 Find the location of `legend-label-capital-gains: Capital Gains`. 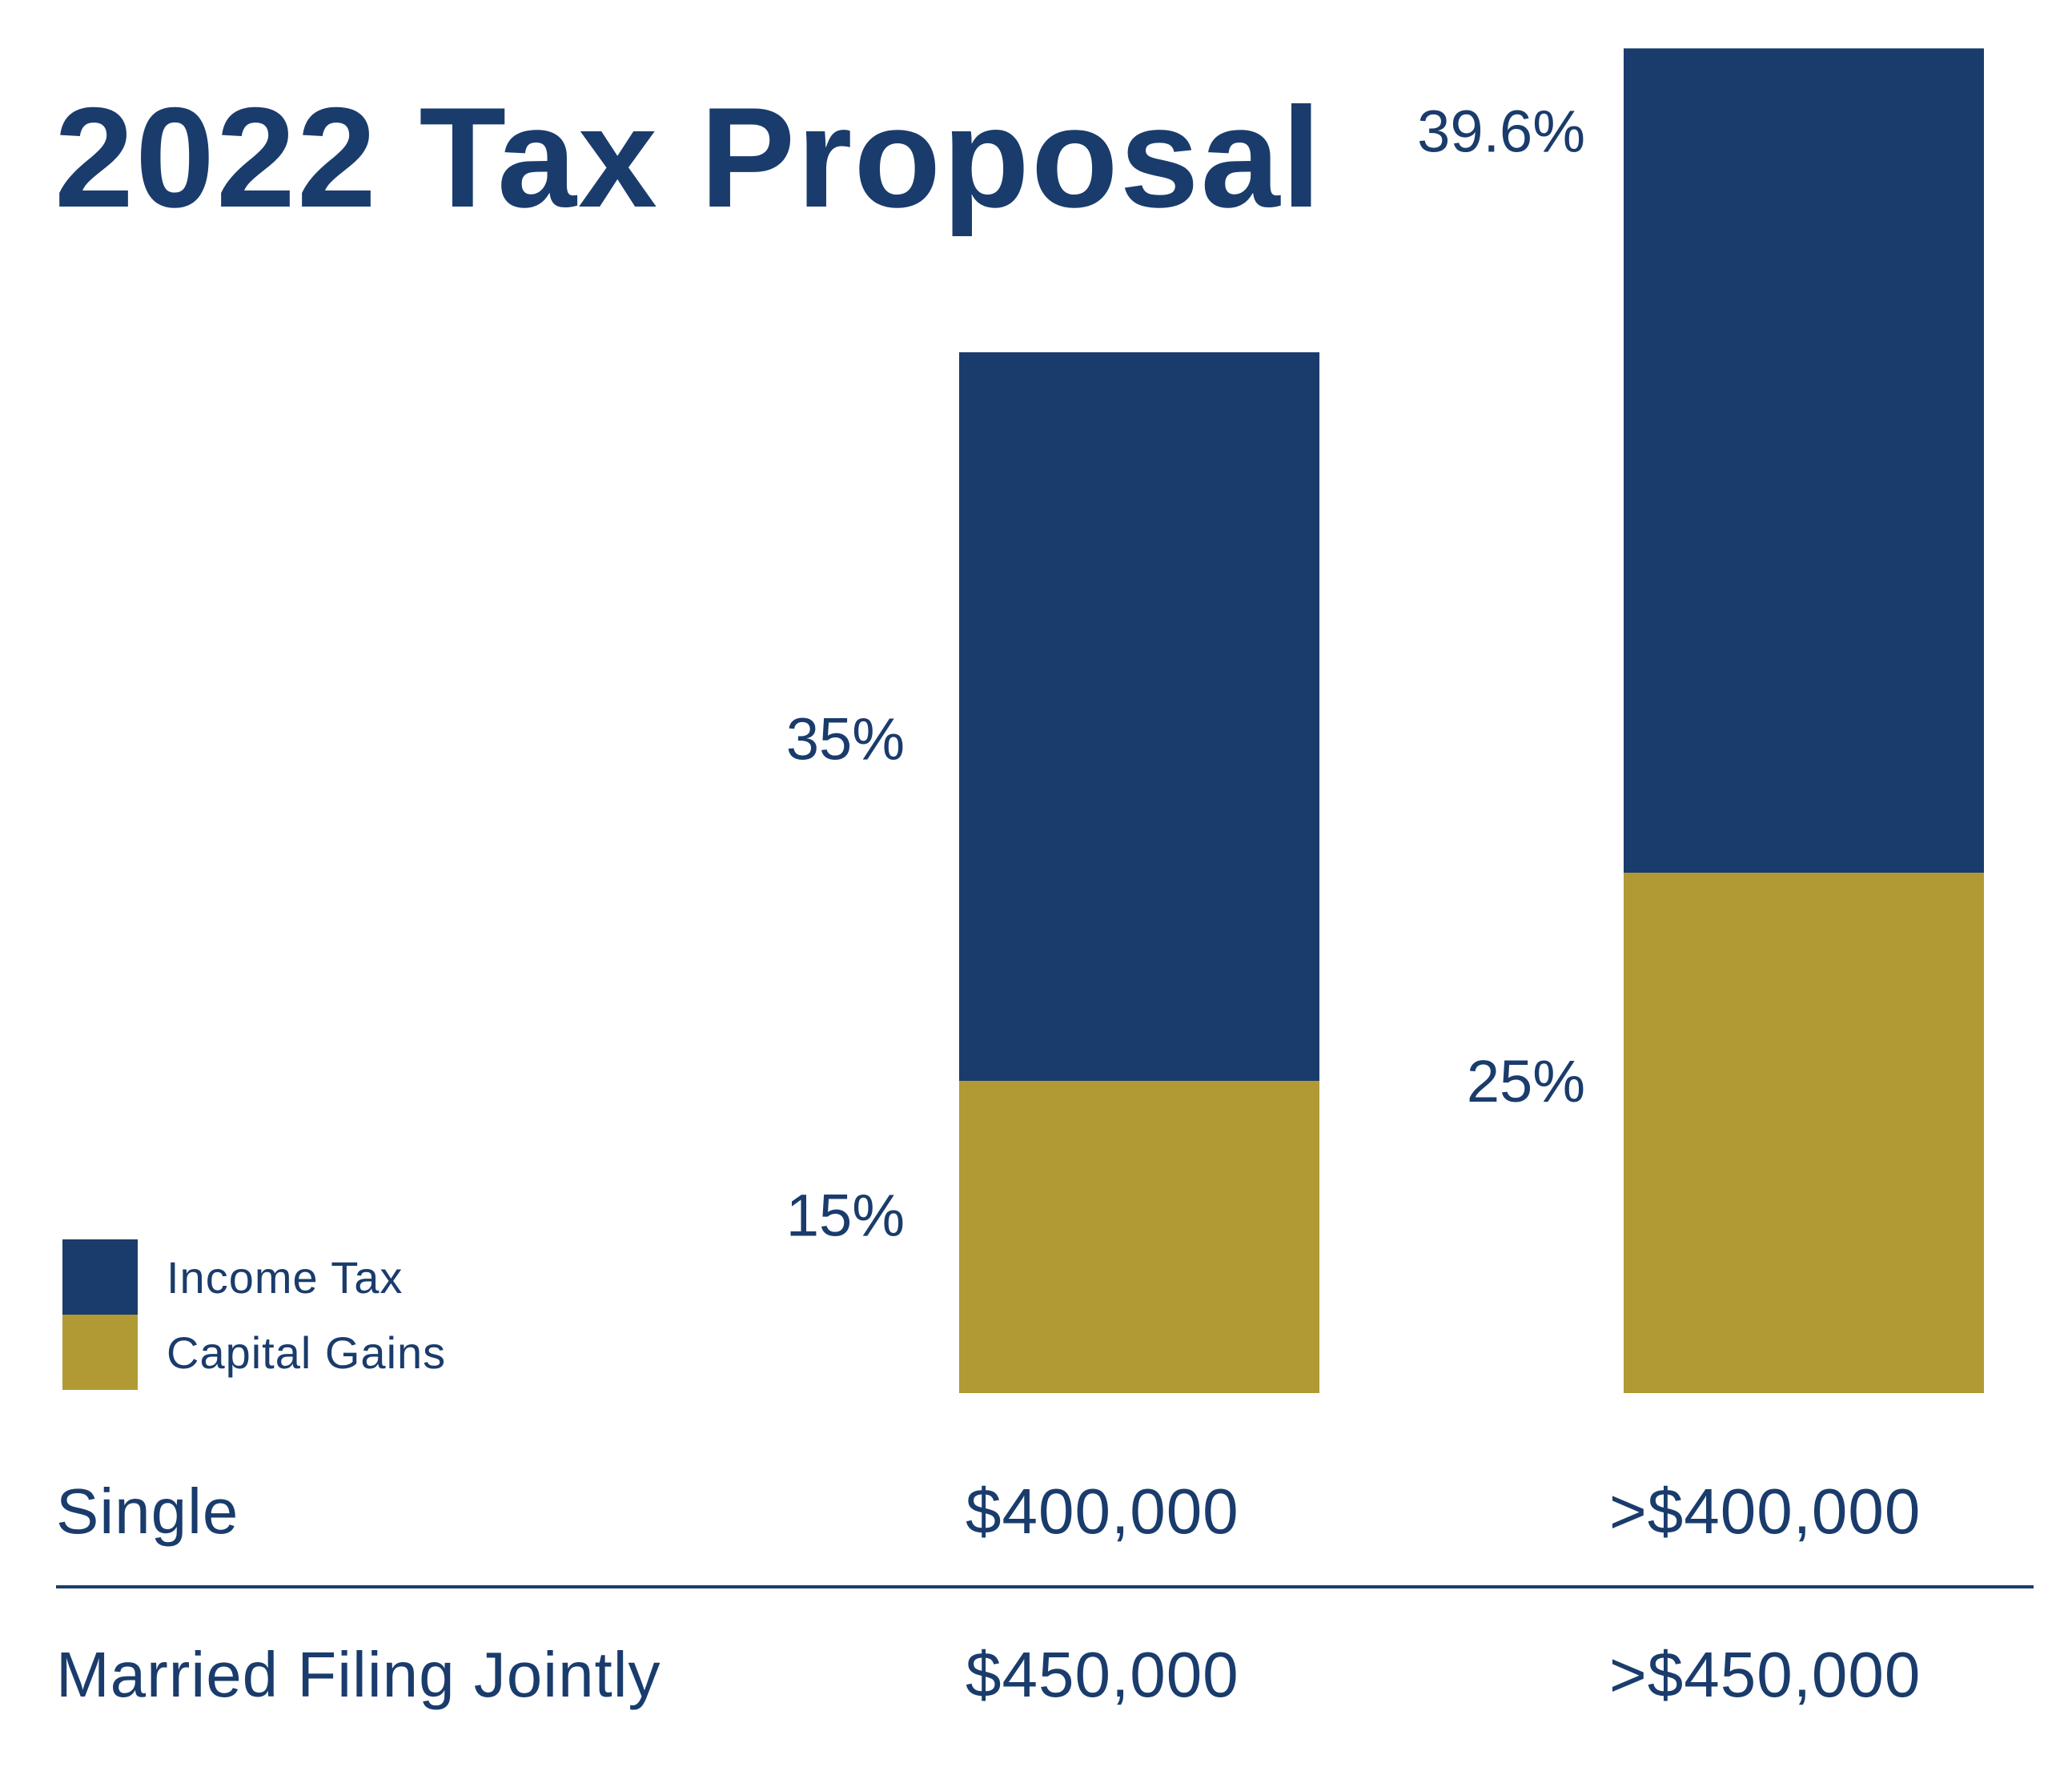

legend-label-capital-gains: Capital Gains is located at coordinates (307, 1352).